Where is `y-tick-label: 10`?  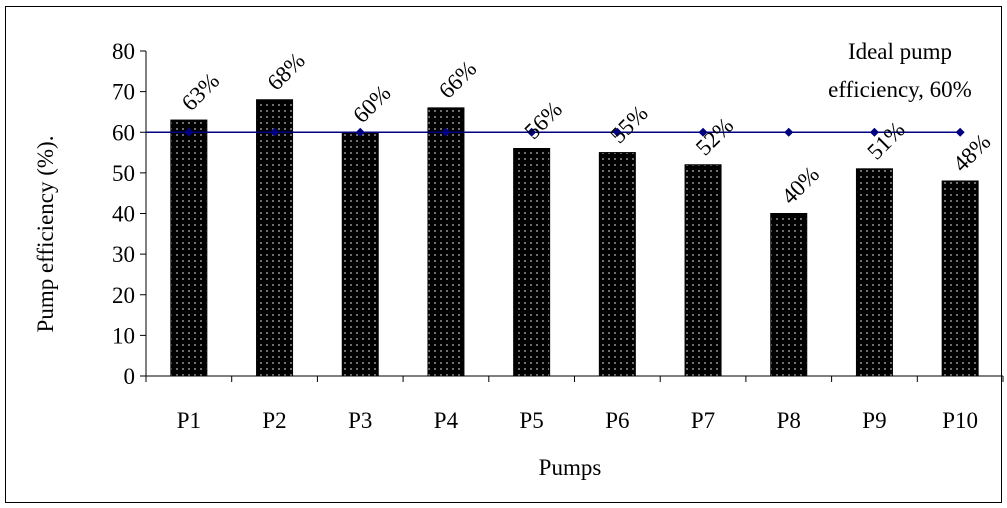
y-tick-label: 10 is located at coordinates (123, 335).